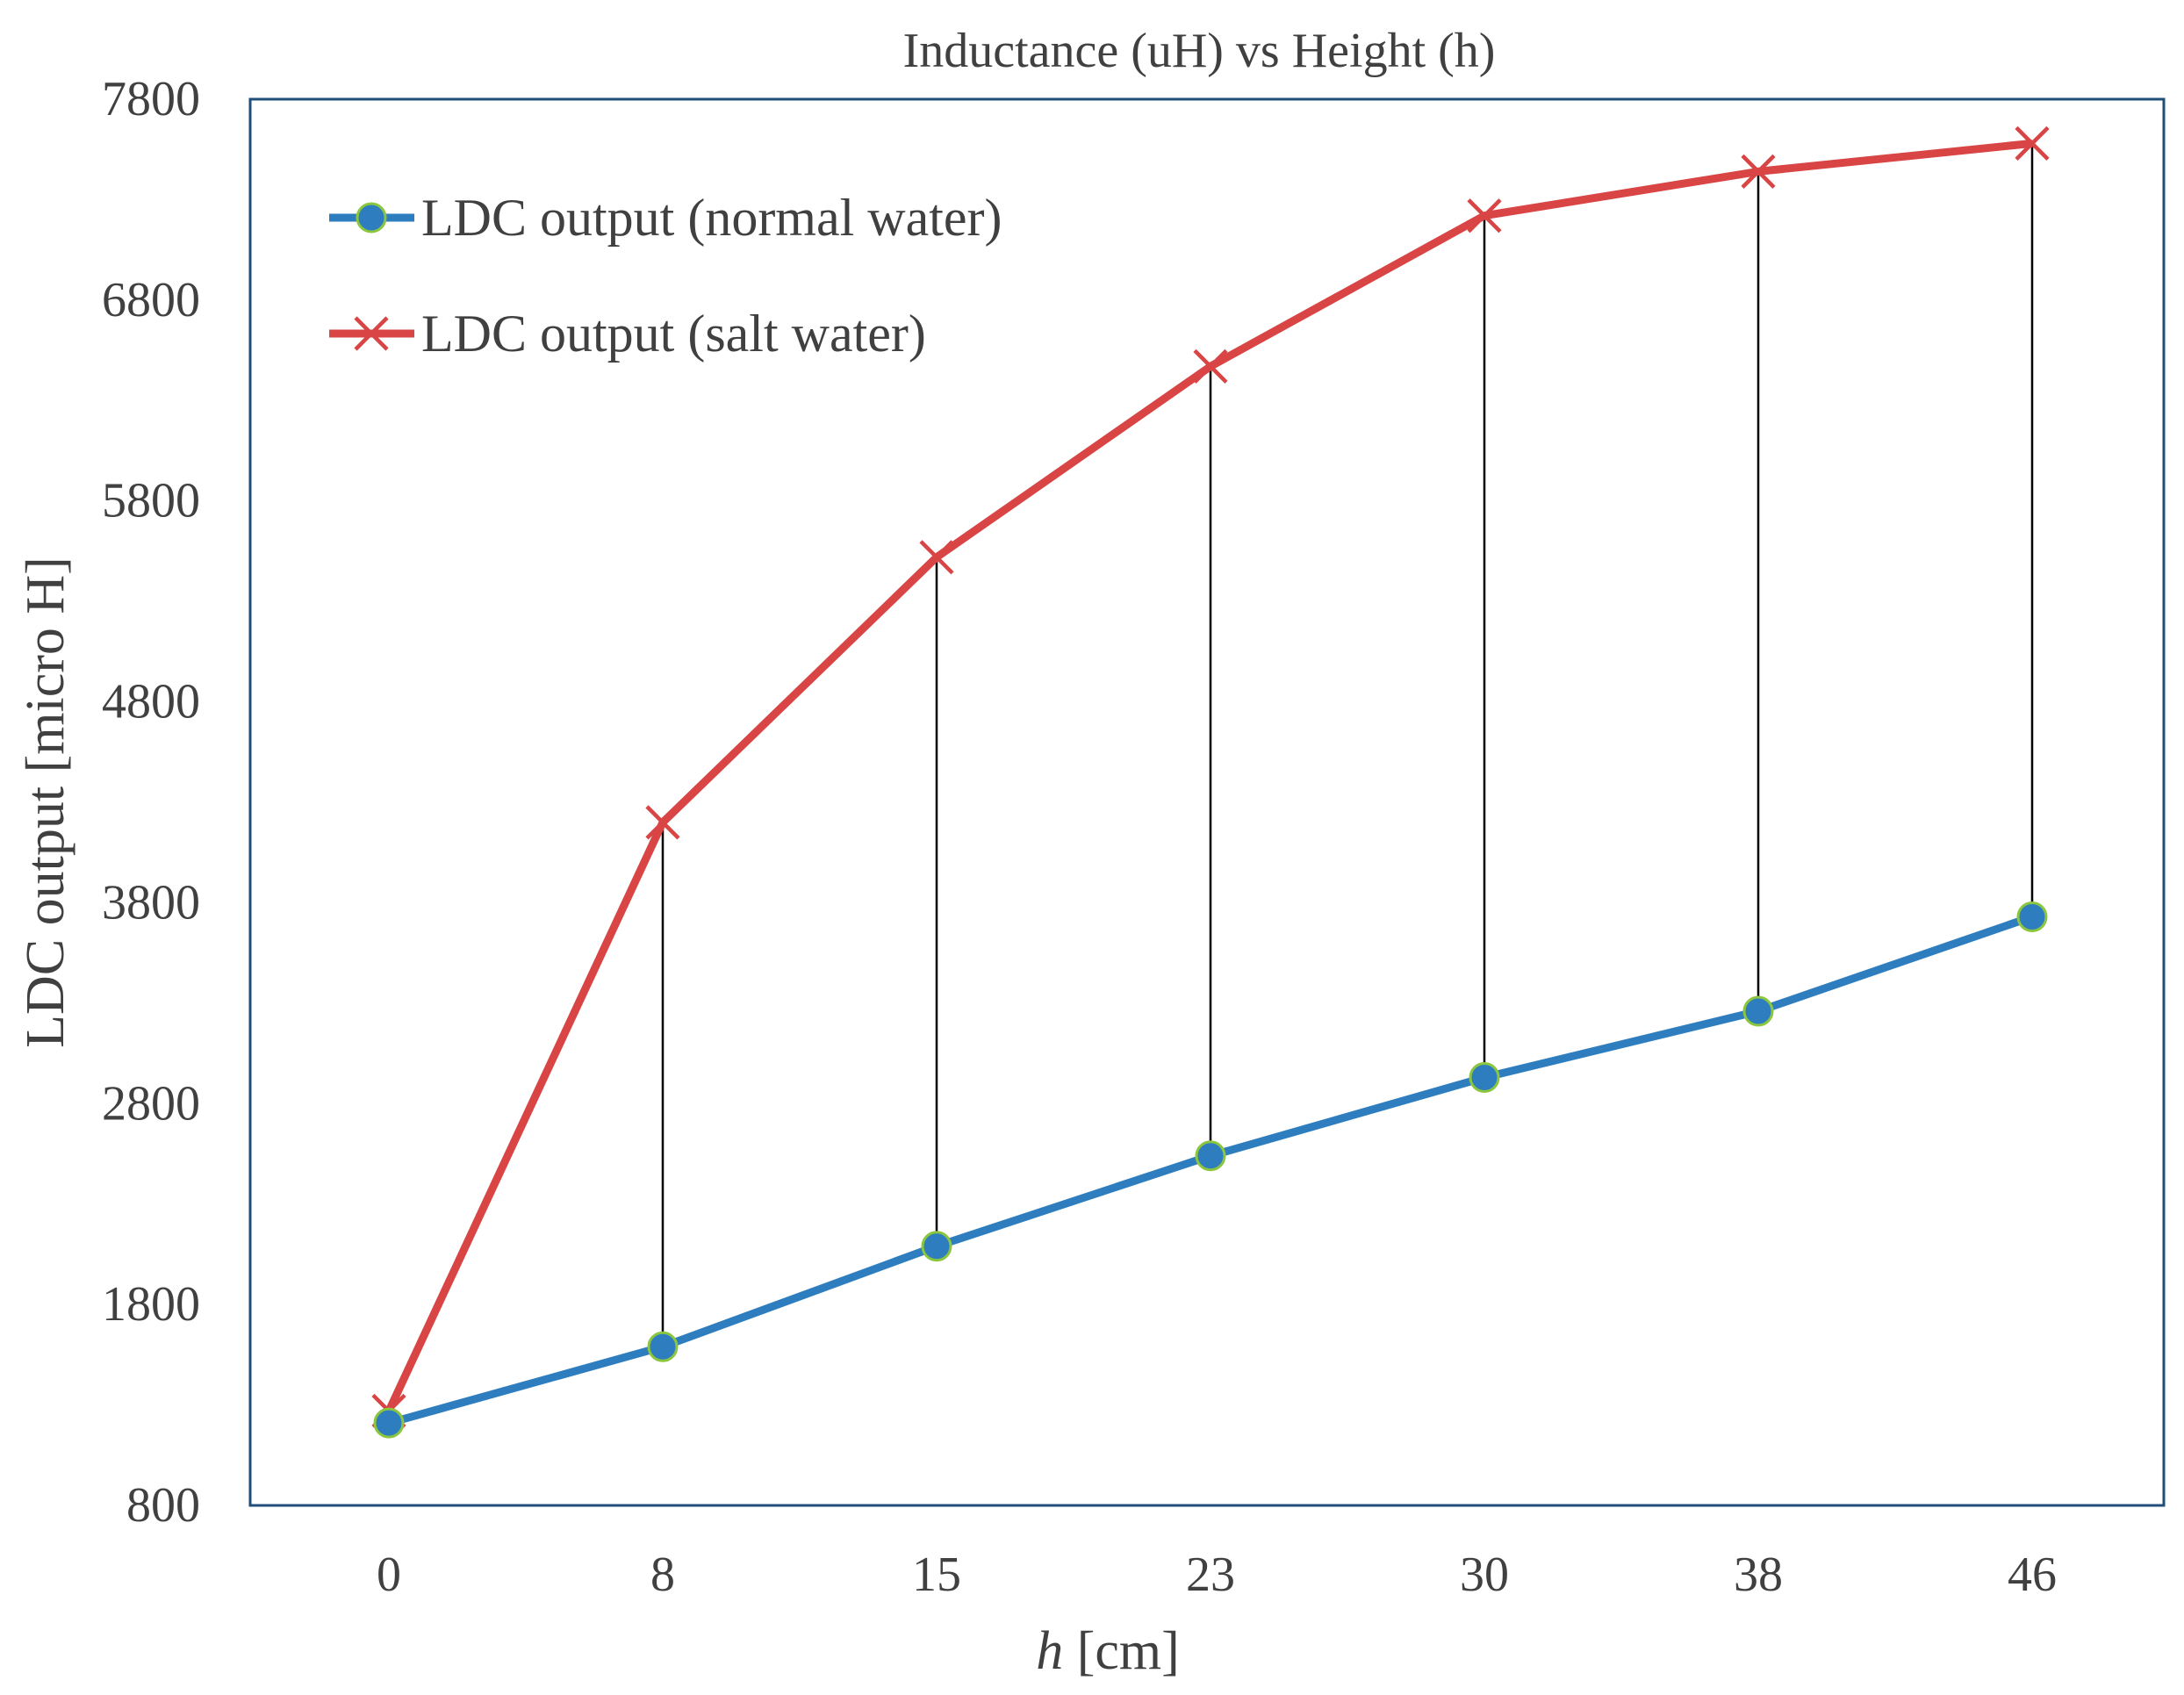 This screenshot has width=2184, height=1695. Describe the element at coordinates (711, 218) in the screenshot. I see `legend-label: LDC output (normal water)` at that location.